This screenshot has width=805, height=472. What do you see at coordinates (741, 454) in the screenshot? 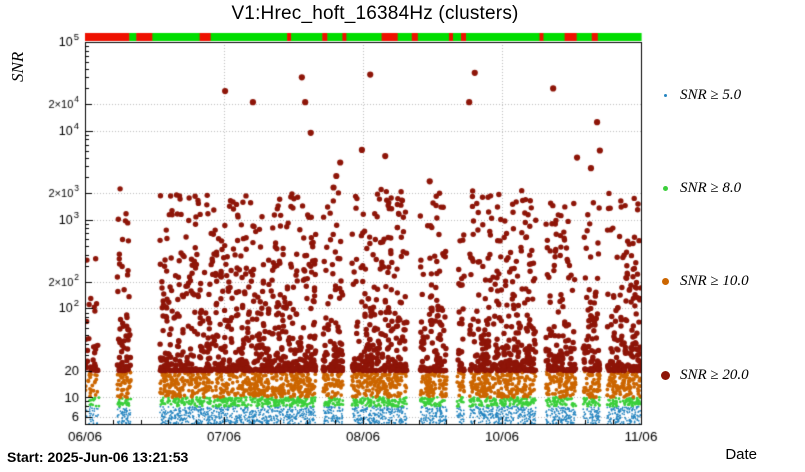
I see `x-axis-label: Date` at bounding box center [741, 454].